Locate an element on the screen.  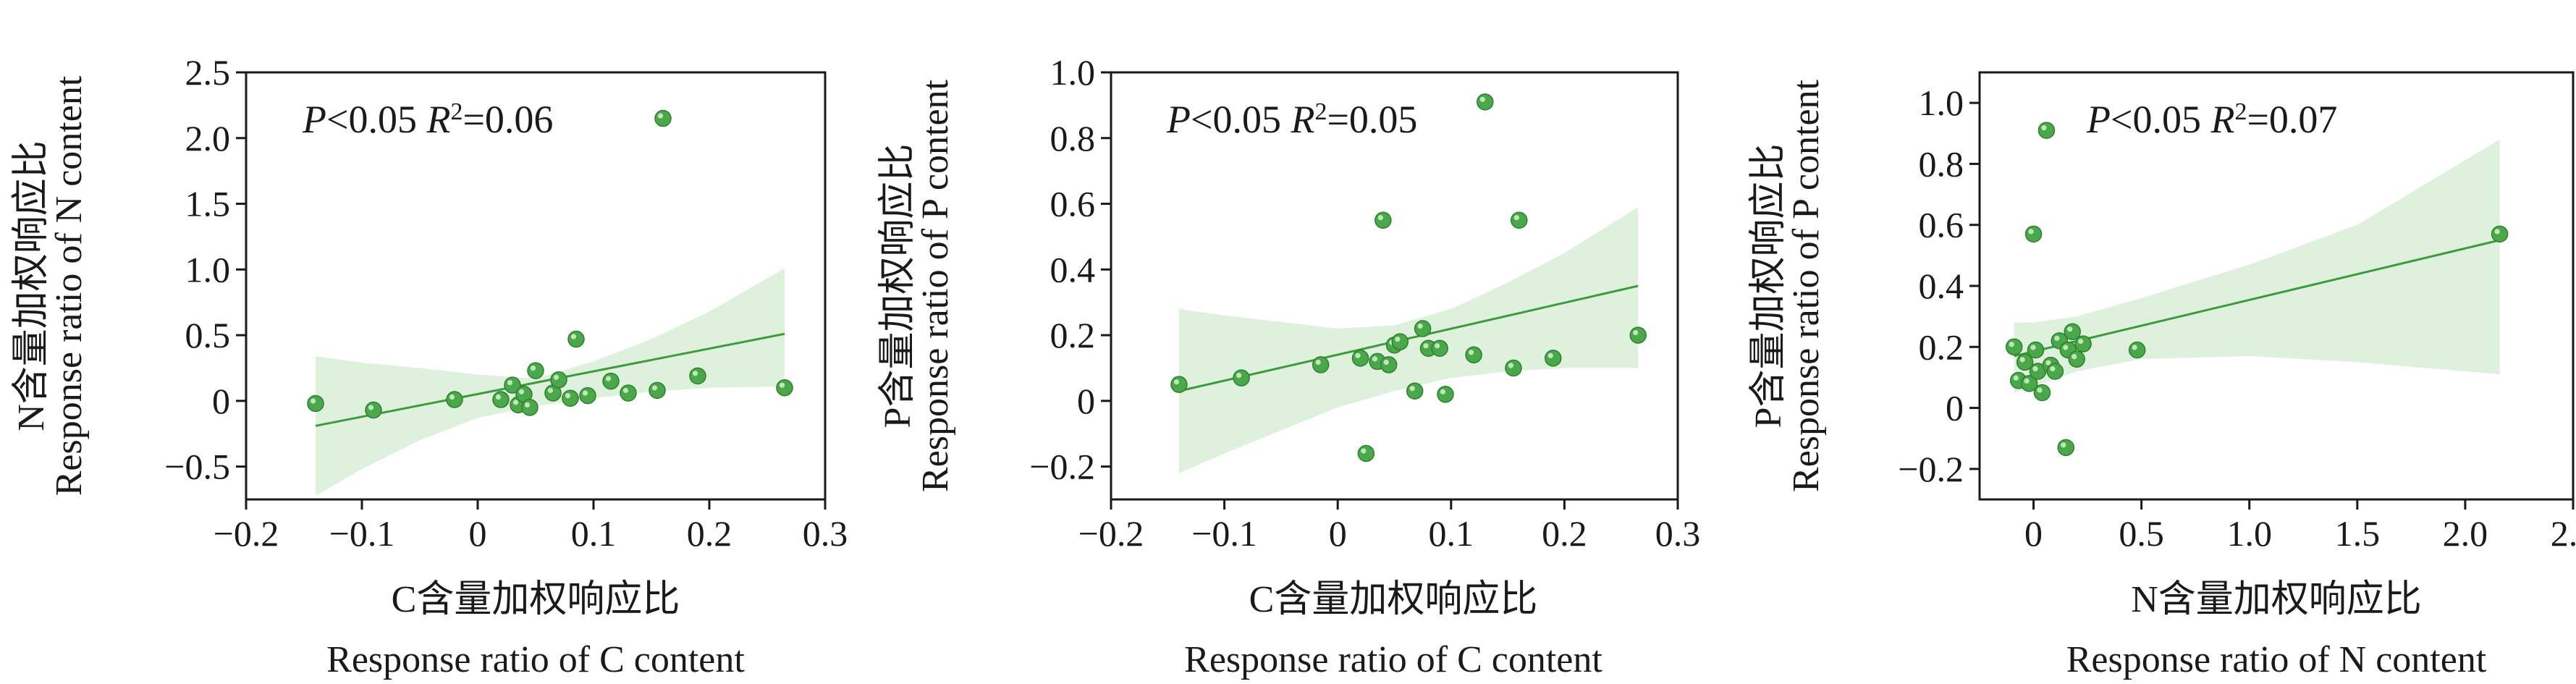
stat-r-symbol: R is located at coordinates (2222, 119).